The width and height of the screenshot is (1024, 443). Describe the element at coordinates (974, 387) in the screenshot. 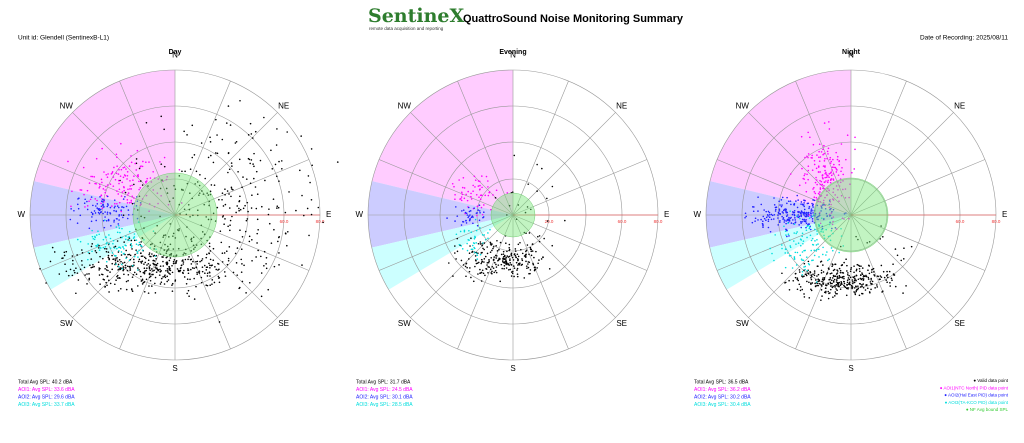

I see `legend-entry: ● AOI1(NTC North) PID data point` at that location.